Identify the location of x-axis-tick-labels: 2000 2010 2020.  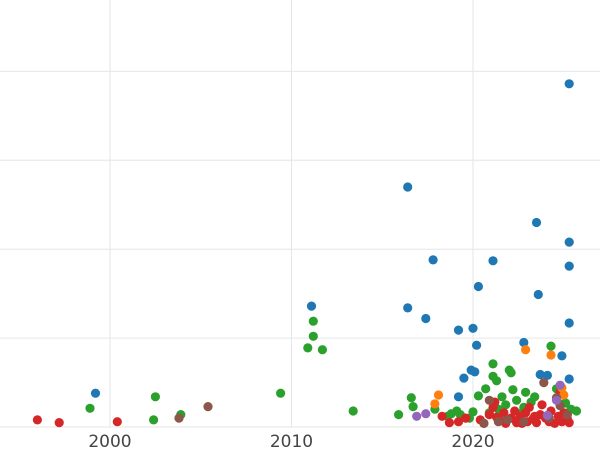
(291, 441).